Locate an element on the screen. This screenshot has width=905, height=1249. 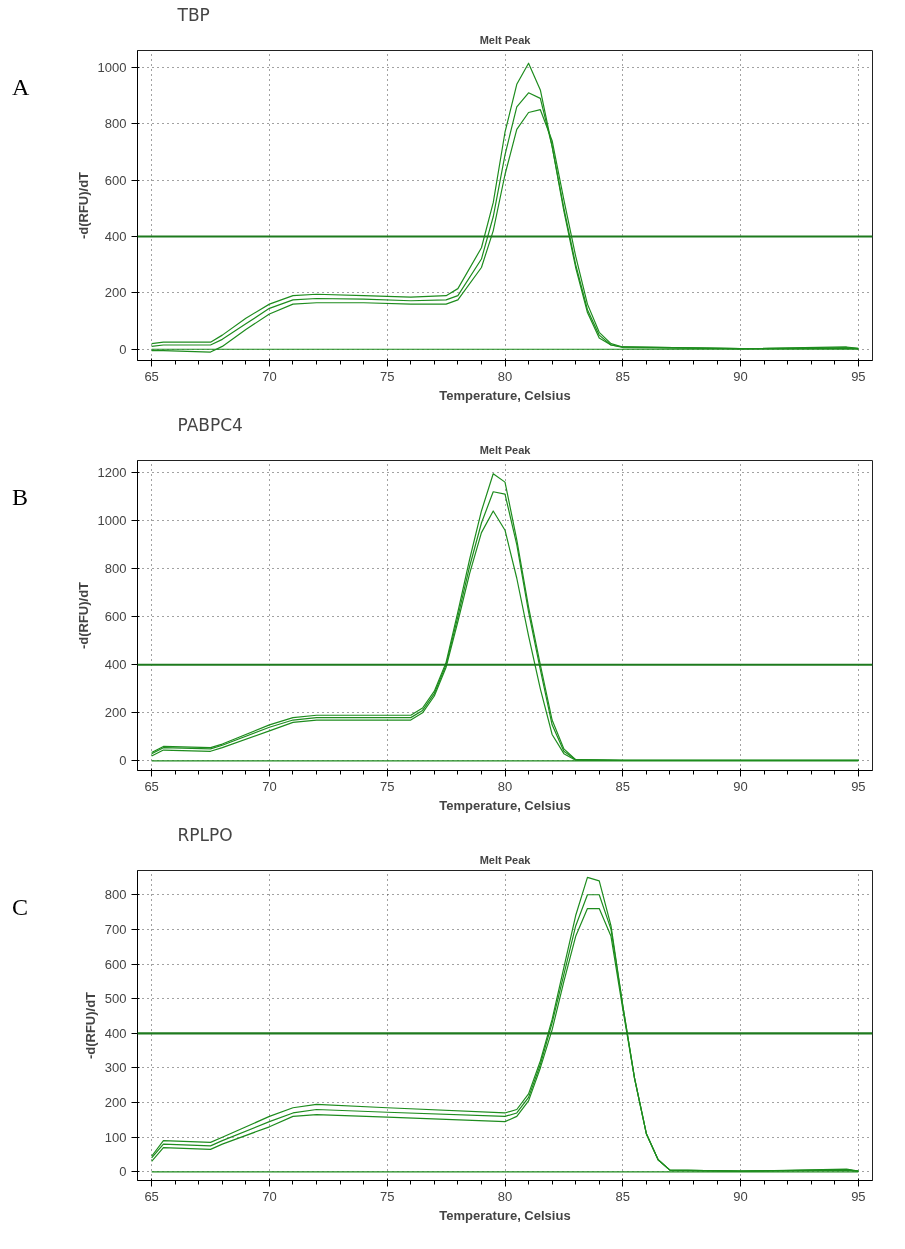
y-tick-label: 1200 is located at coordinates (112, 473).